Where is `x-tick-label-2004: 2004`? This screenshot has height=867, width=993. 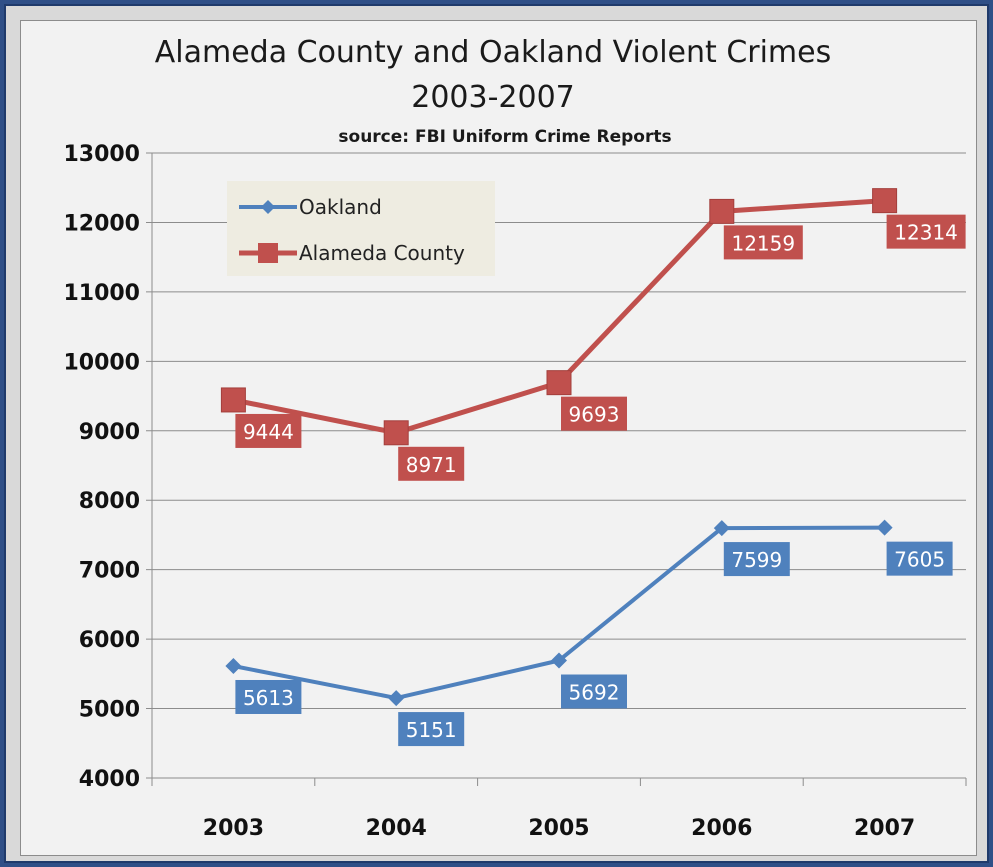 x-tick-label-2004: 2004 is located at coordinates (396, 828).